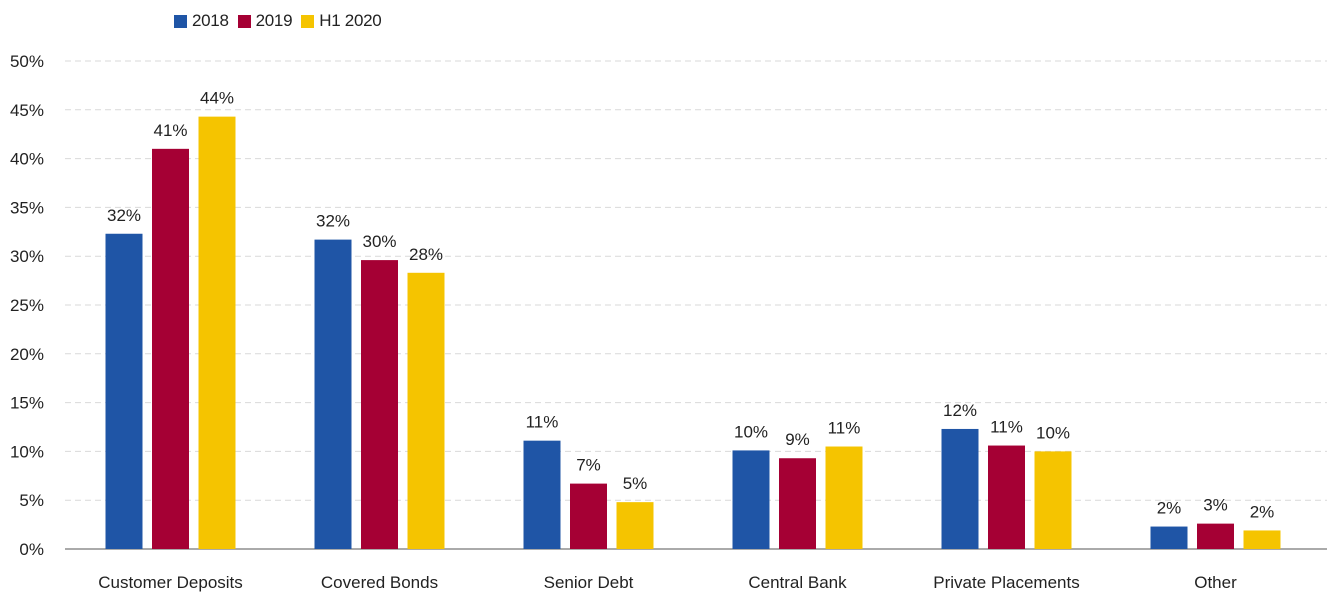 This screenshot has height=592, width=1327. Describe the element at coordinates (589, 582) in the screenshot. I see `x-category-label: Senior Debt` at that location.